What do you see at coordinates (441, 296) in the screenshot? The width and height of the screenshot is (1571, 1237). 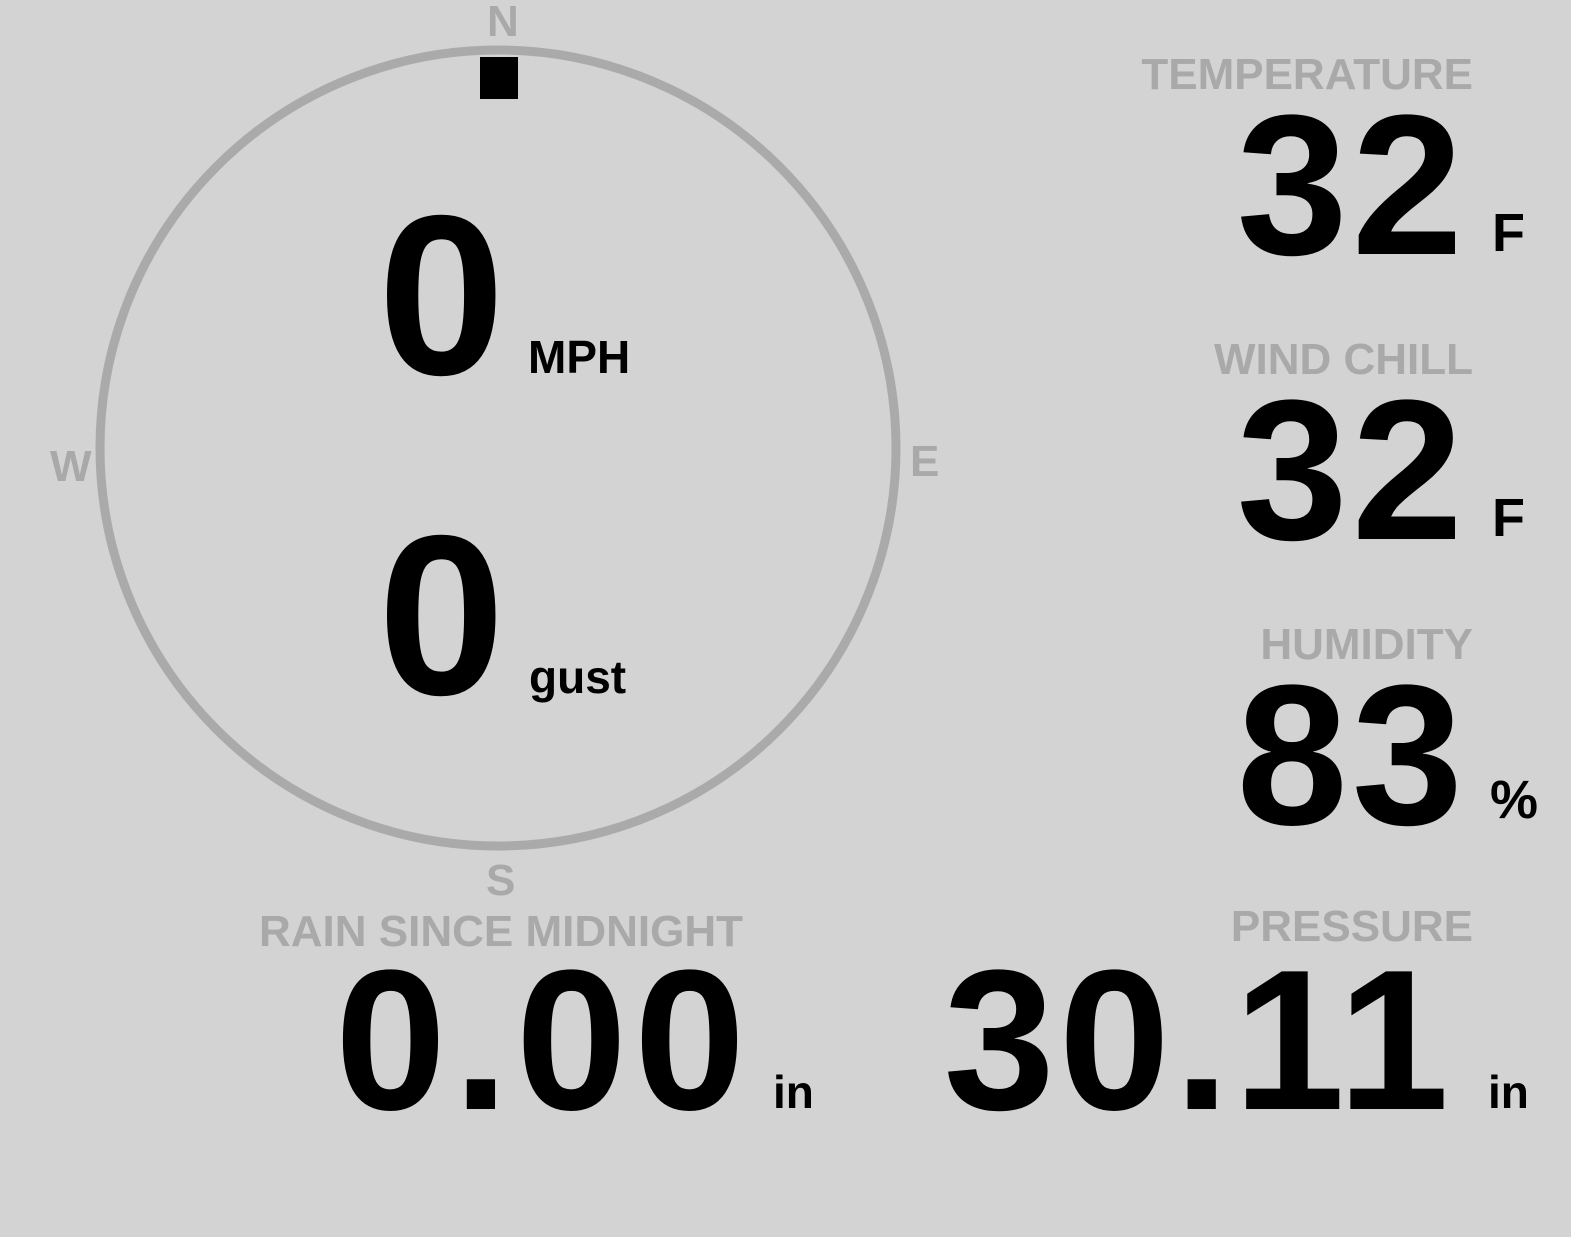 I see `wind-speed-value: 0` at bounding box center [441, 296].